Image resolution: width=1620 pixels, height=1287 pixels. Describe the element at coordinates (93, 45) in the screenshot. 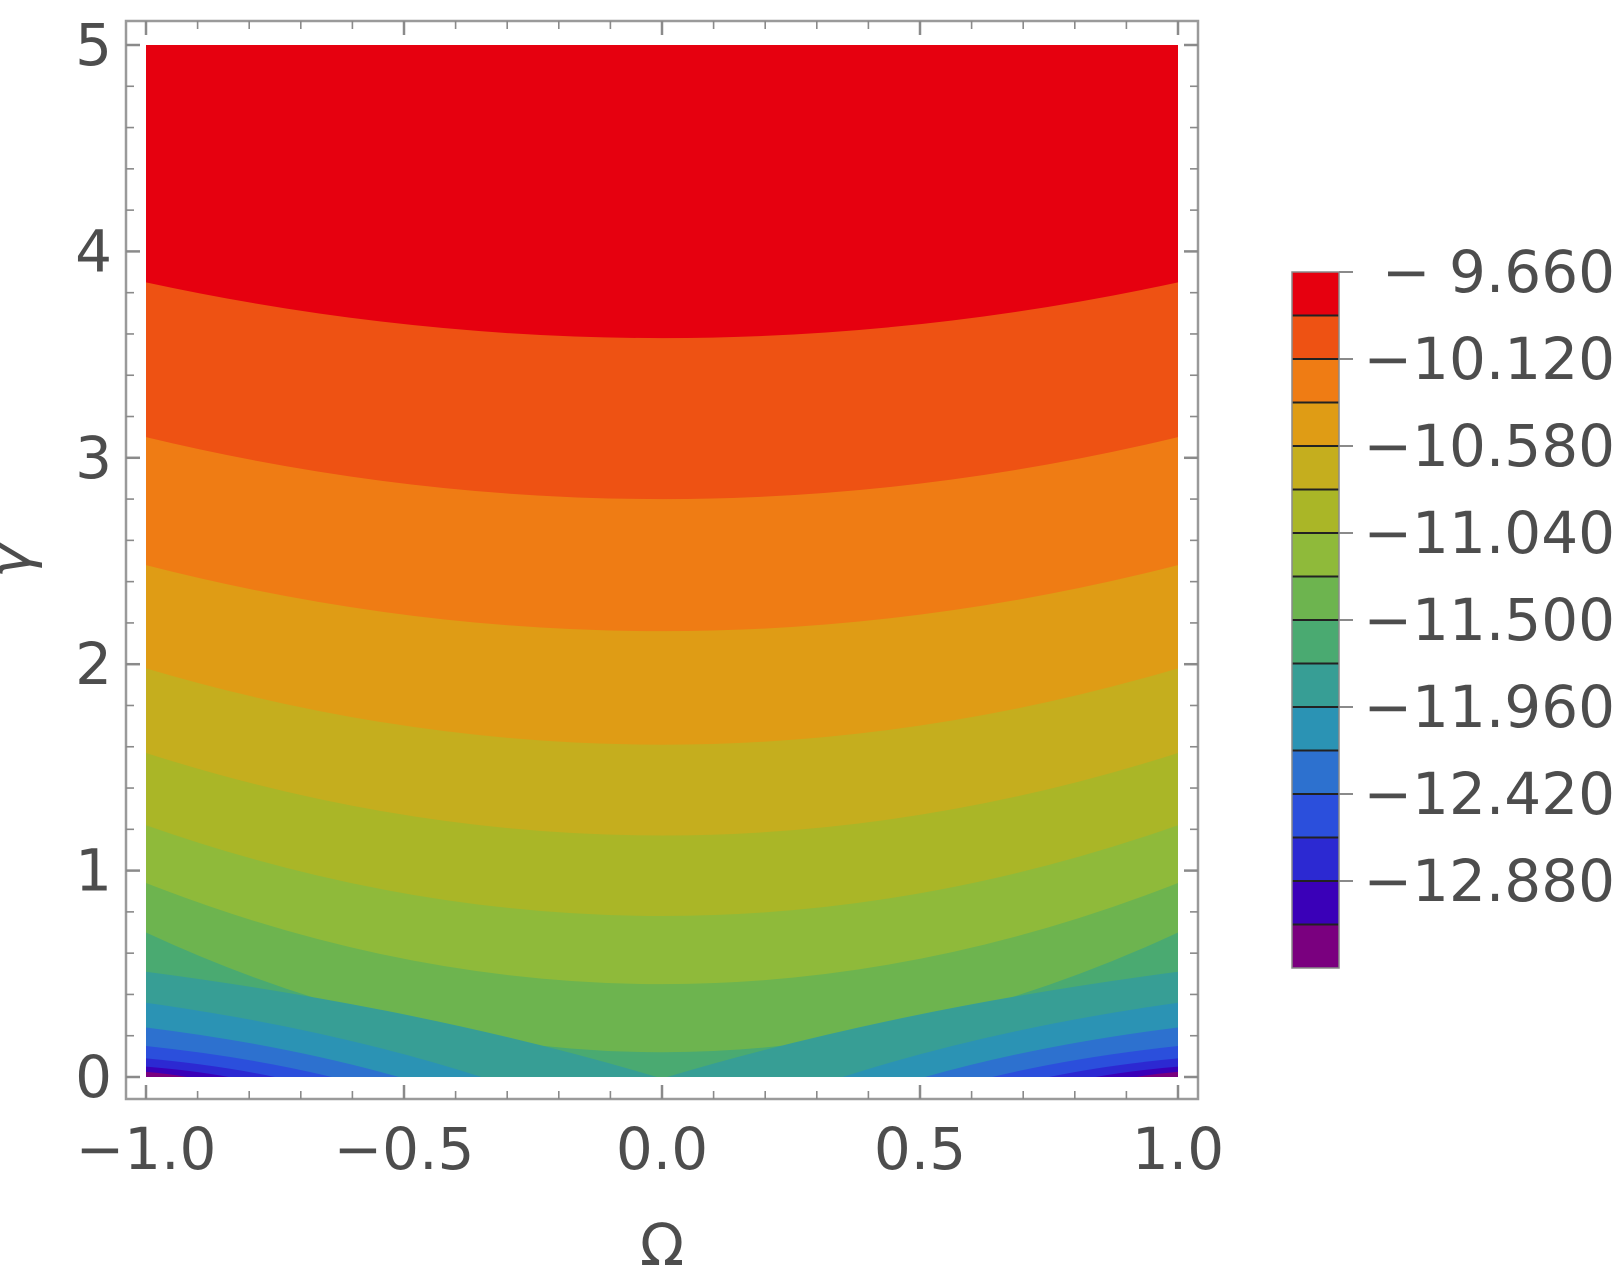

I see `y-tick-label: 5` at that location.